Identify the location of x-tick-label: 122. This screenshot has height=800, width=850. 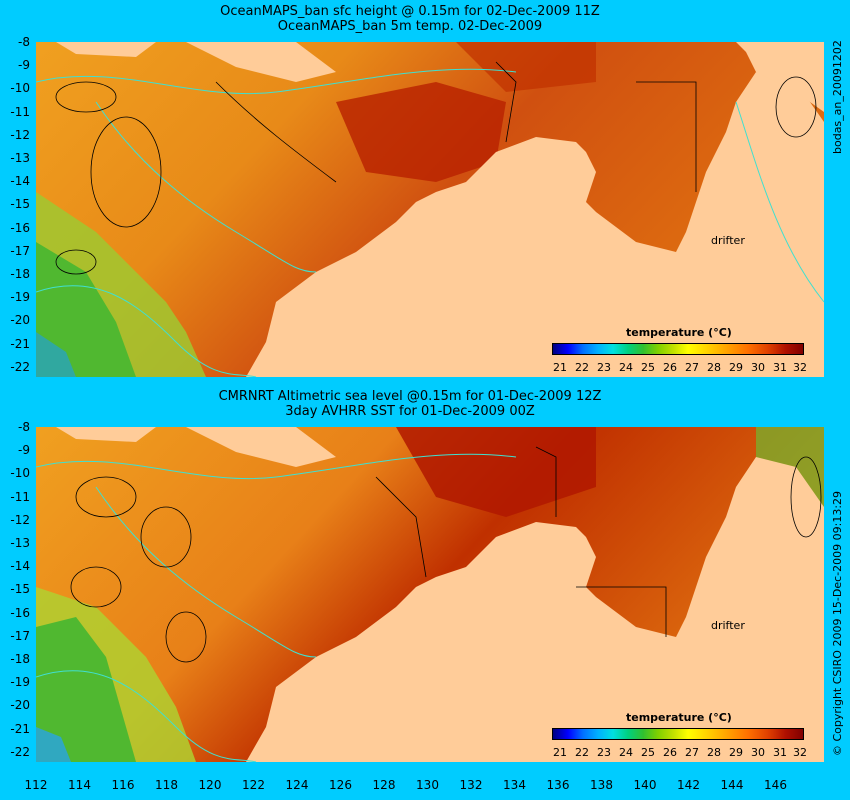
(253, 785).